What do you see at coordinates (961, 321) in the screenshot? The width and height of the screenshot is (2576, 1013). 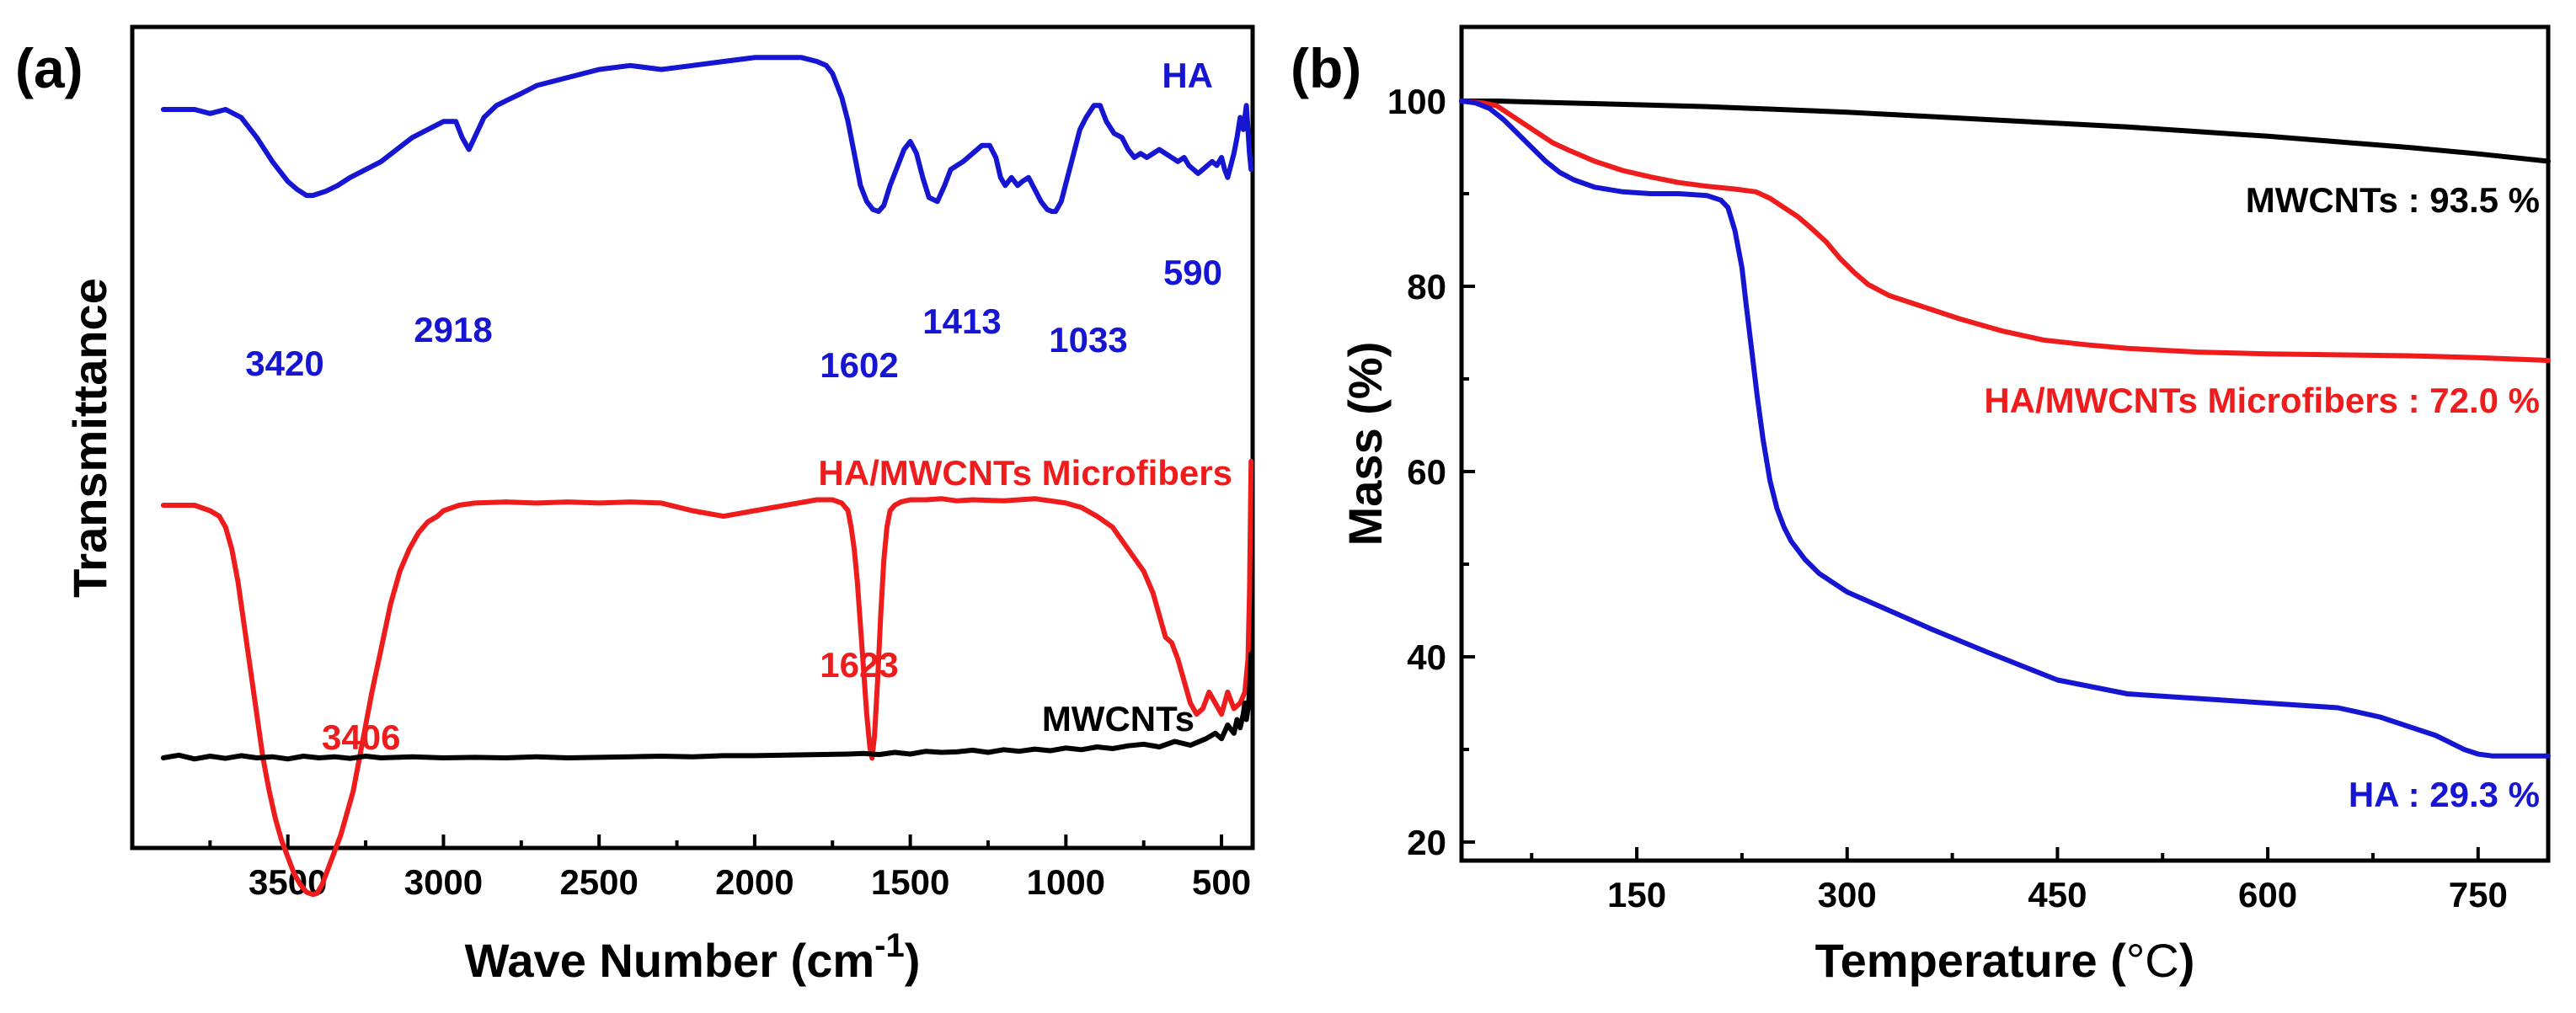 I see `peak-label-1413: 1413` at bounding box center [961, 321].